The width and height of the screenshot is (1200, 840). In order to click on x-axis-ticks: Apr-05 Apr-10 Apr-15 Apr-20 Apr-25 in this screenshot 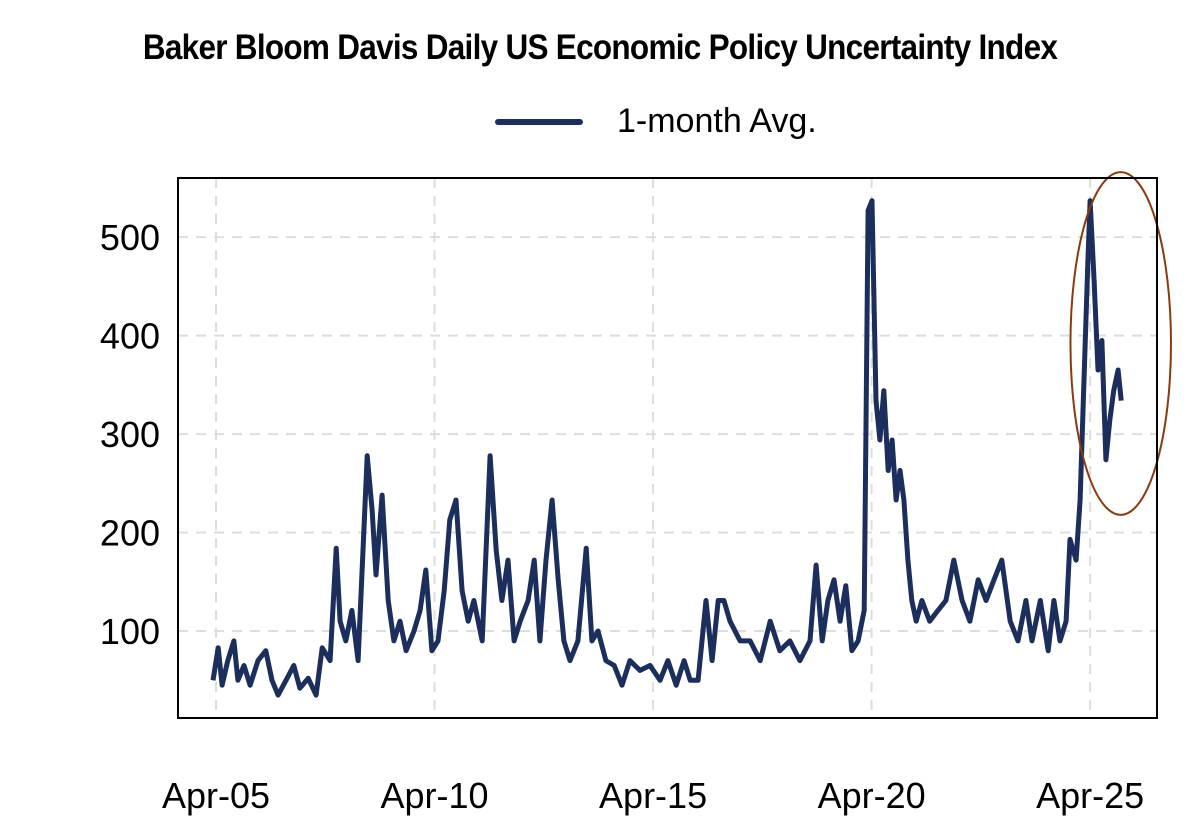, I will do `click(653, 795)`.